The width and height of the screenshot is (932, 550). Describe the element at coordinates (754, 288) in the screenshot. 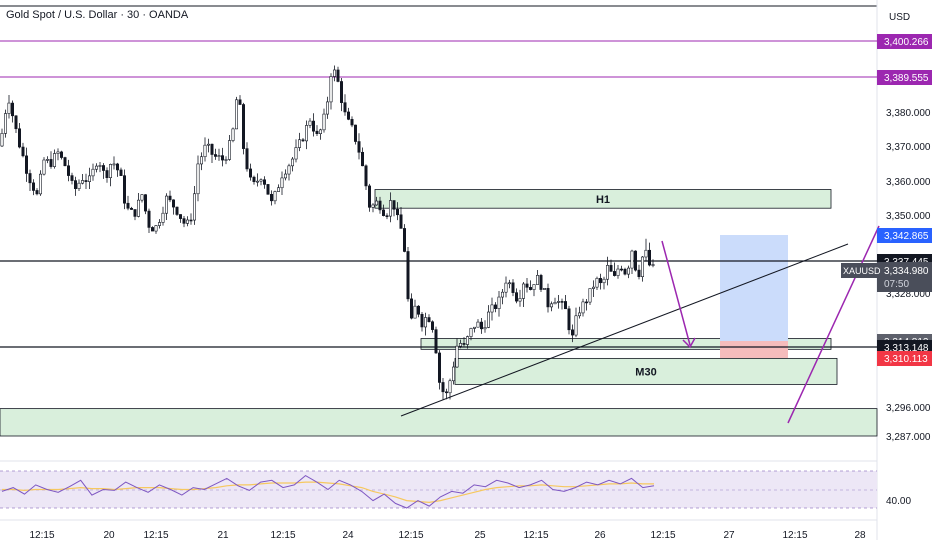

I see `target-zone` at that location.